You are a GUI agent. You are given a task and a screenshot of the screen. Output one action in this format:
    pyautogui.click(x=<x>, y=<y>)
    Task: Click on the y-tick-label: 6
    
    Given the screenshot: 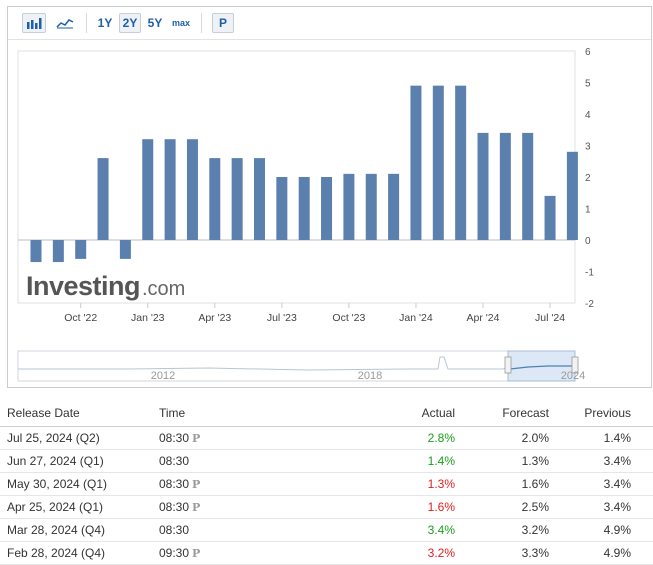 What is the action you would take?
    pyautogui.click(x=588, y=52)
    